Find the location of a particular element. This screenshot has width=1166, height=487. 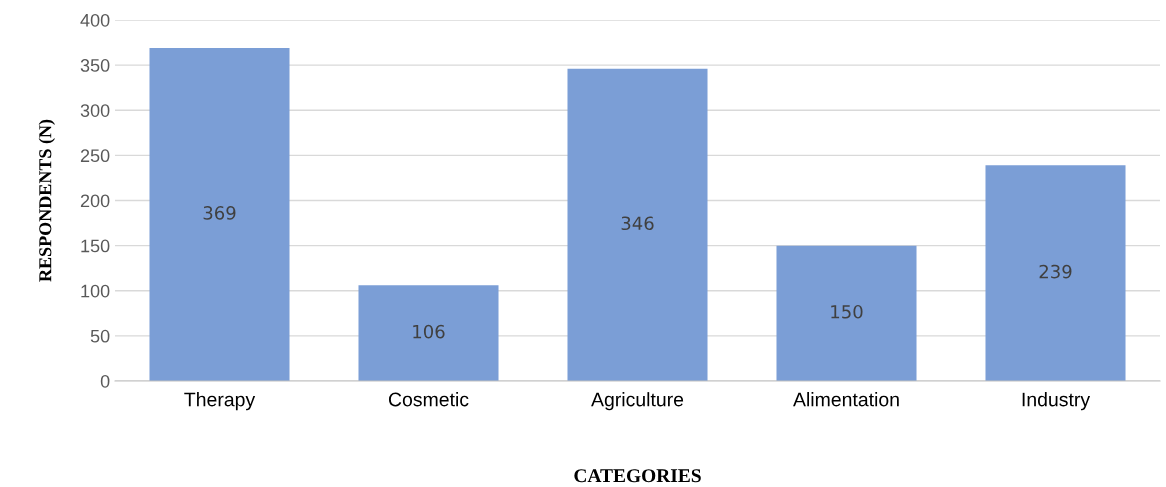

data-label: 106 is located at coordinates (429, 331).